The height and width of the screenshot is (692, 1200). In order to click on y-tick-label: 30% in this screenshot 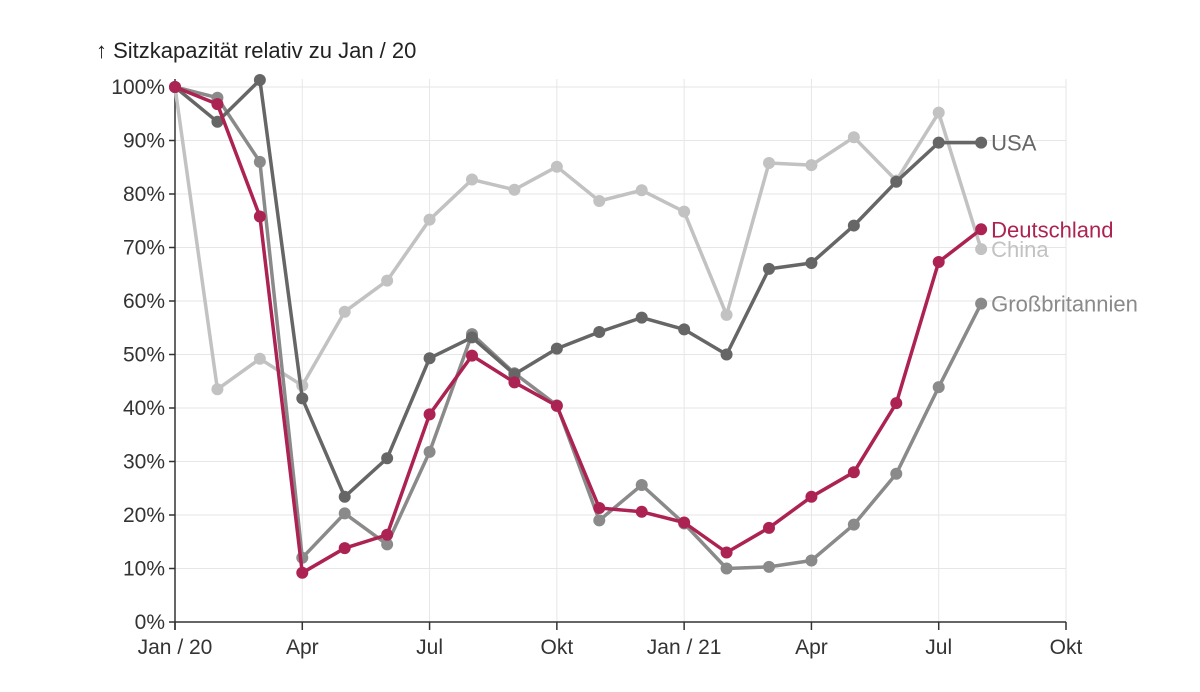, I will do `click(144, 462)`.